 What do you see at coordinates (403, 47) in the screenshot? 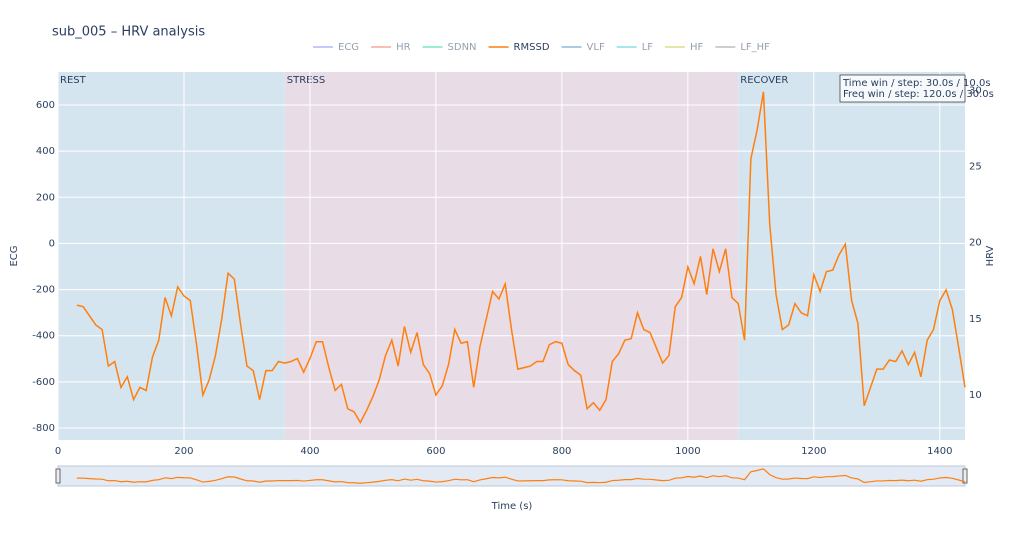
I see `legend-label: HR` at bounding box center [403, 47].